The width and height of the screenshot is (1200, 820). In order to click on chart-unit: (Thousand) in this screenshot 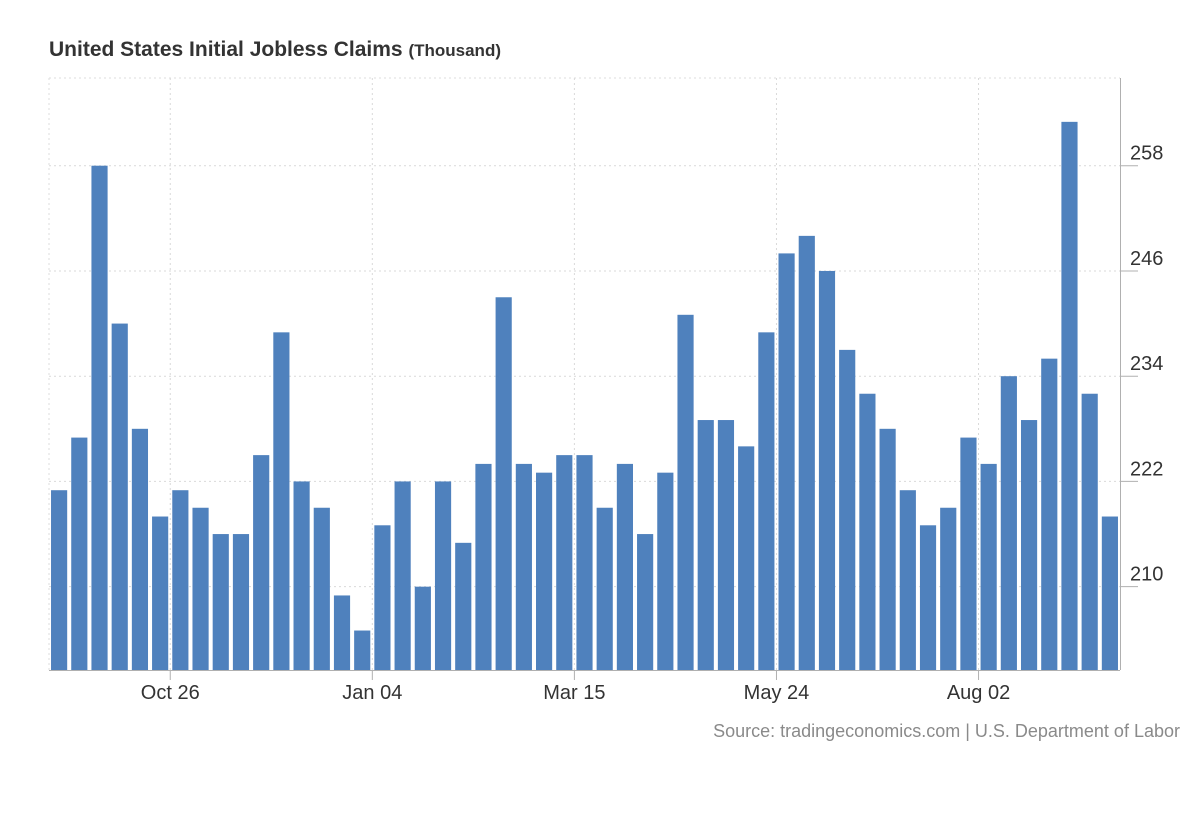, I will do `click(454, 50)`.